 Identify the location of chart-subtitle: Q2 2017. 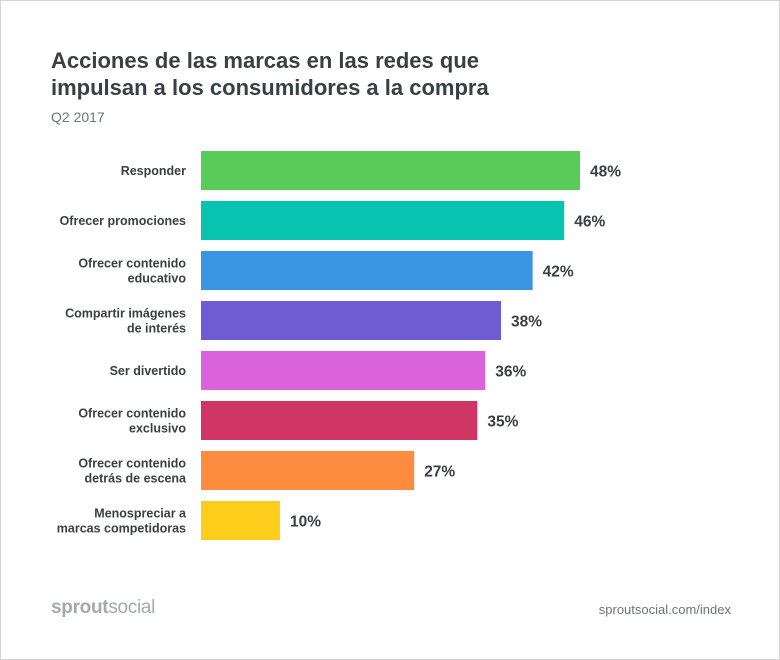
(78, 117).